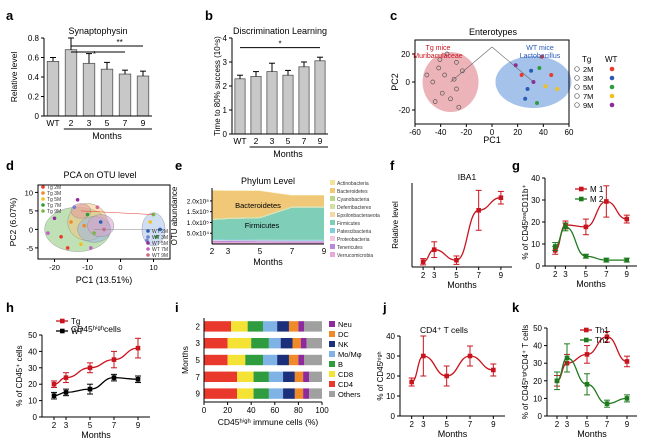 The height and width of the screenshot is (442, 647). Describe the element at coordinates (543, 132) in the screenshot. I see `x-tick-label: 40` at that location.